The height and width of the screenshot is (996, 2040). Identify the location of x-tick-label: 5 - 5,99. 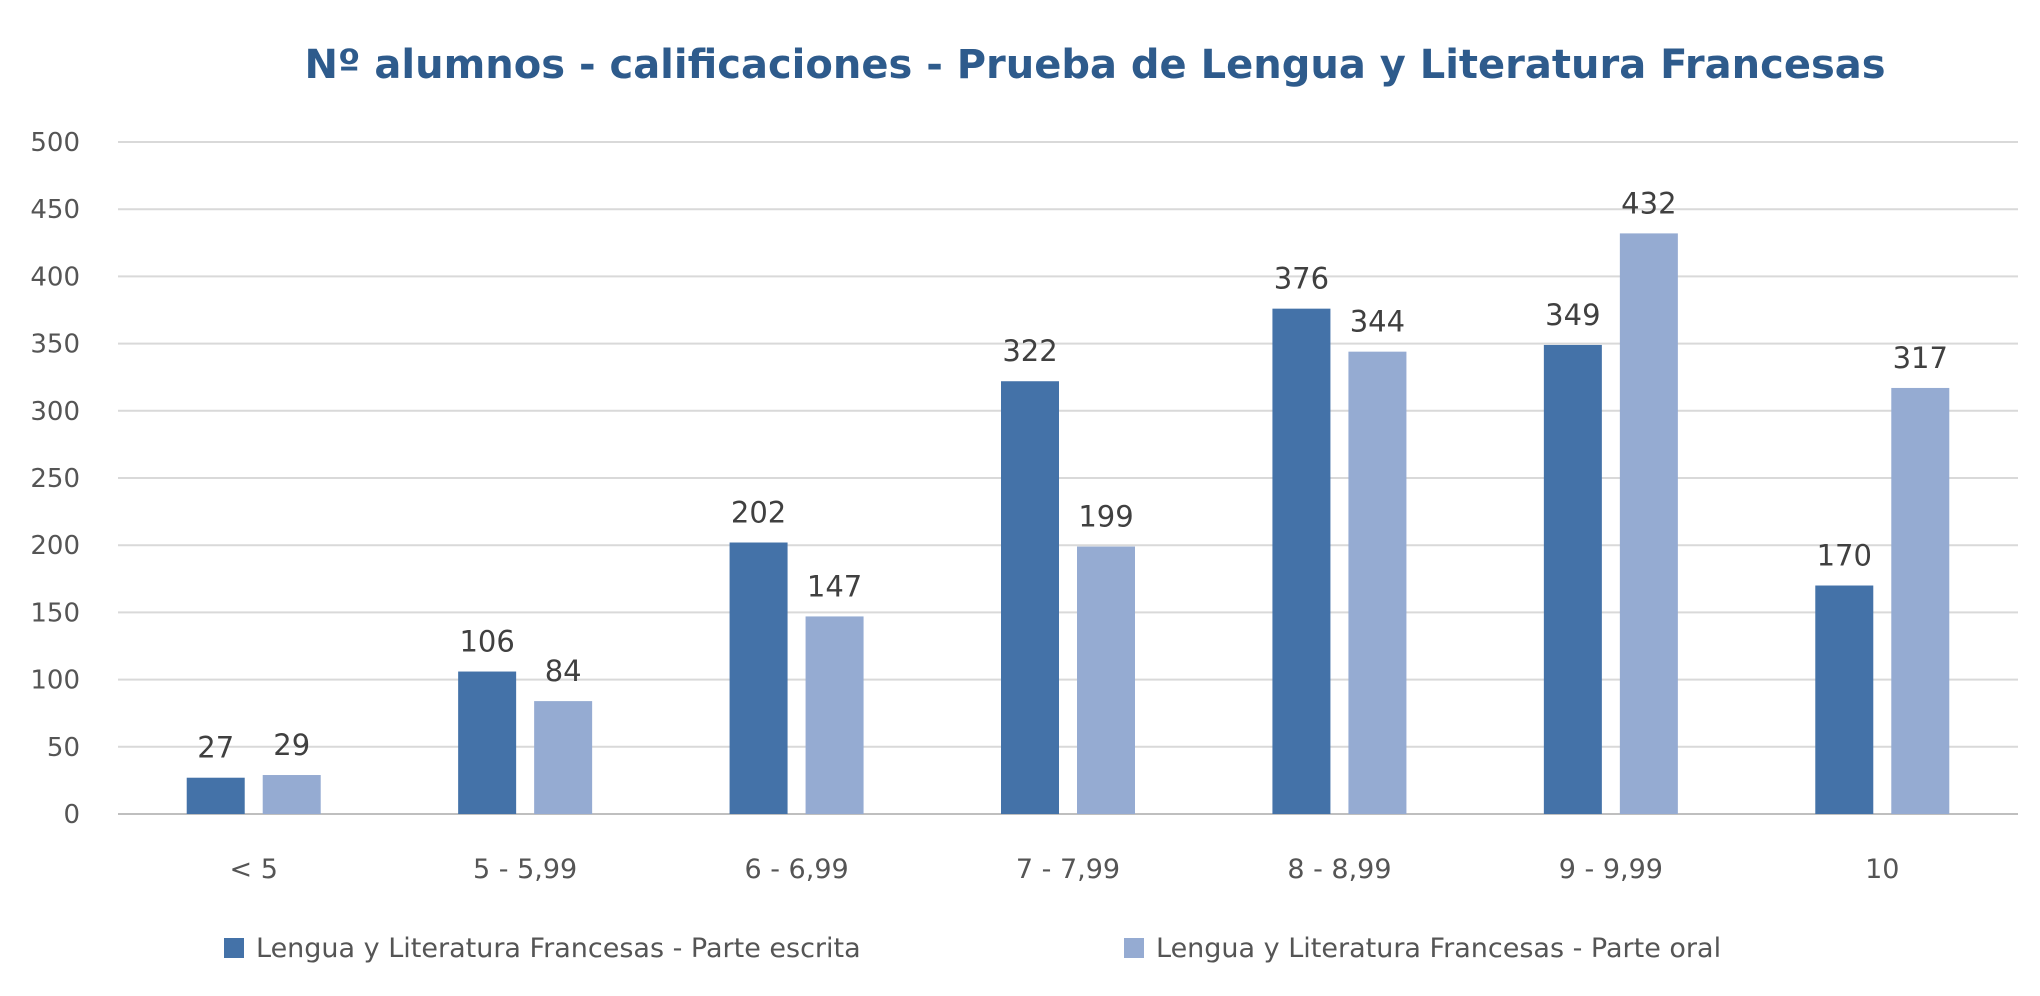
(525, 869).